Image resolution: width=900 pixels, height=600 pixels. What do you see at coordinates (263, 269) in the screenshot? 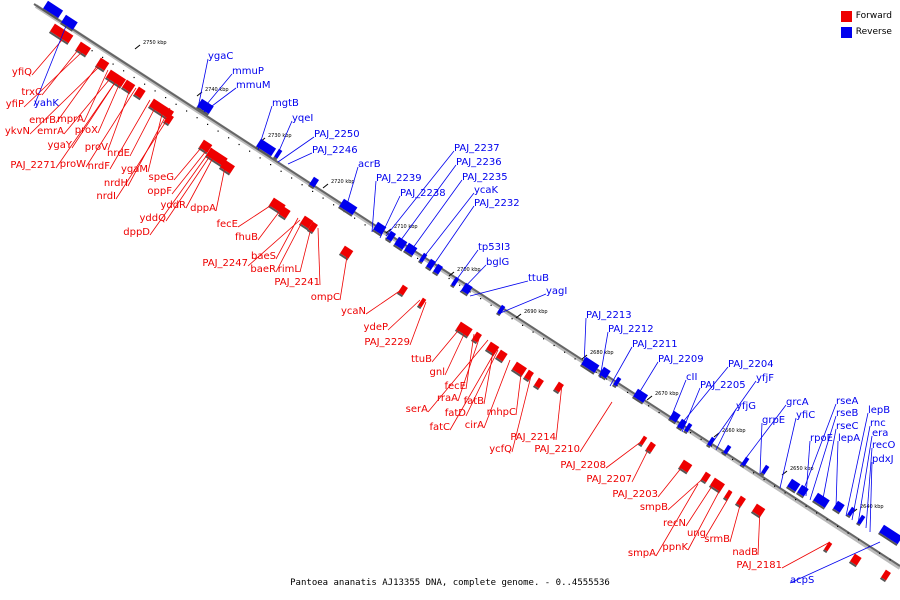
I see `gene-label: baeR` at bounding box center [263, 269].